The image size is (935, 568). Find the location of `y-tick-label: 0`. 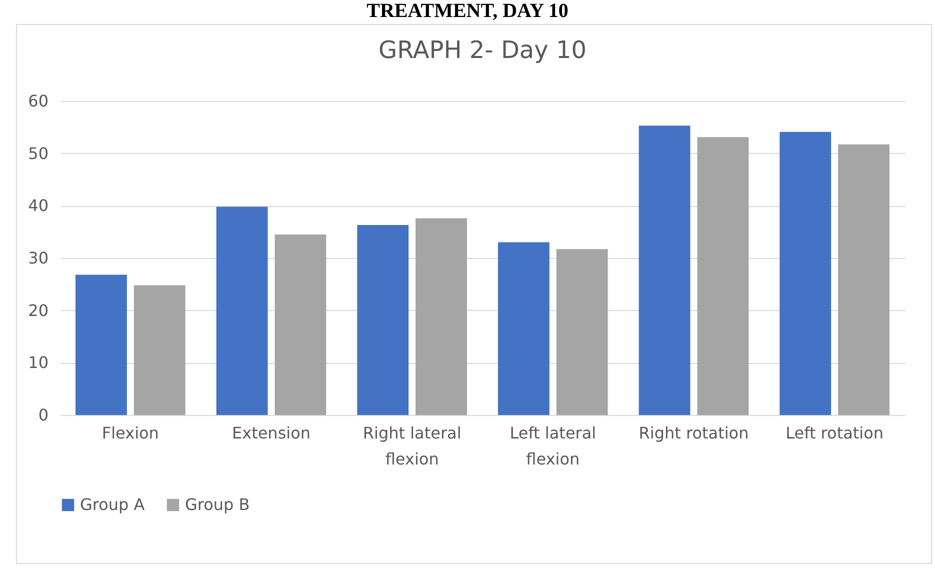

y-tick-label: 0 is located at coordinates (43, 415).